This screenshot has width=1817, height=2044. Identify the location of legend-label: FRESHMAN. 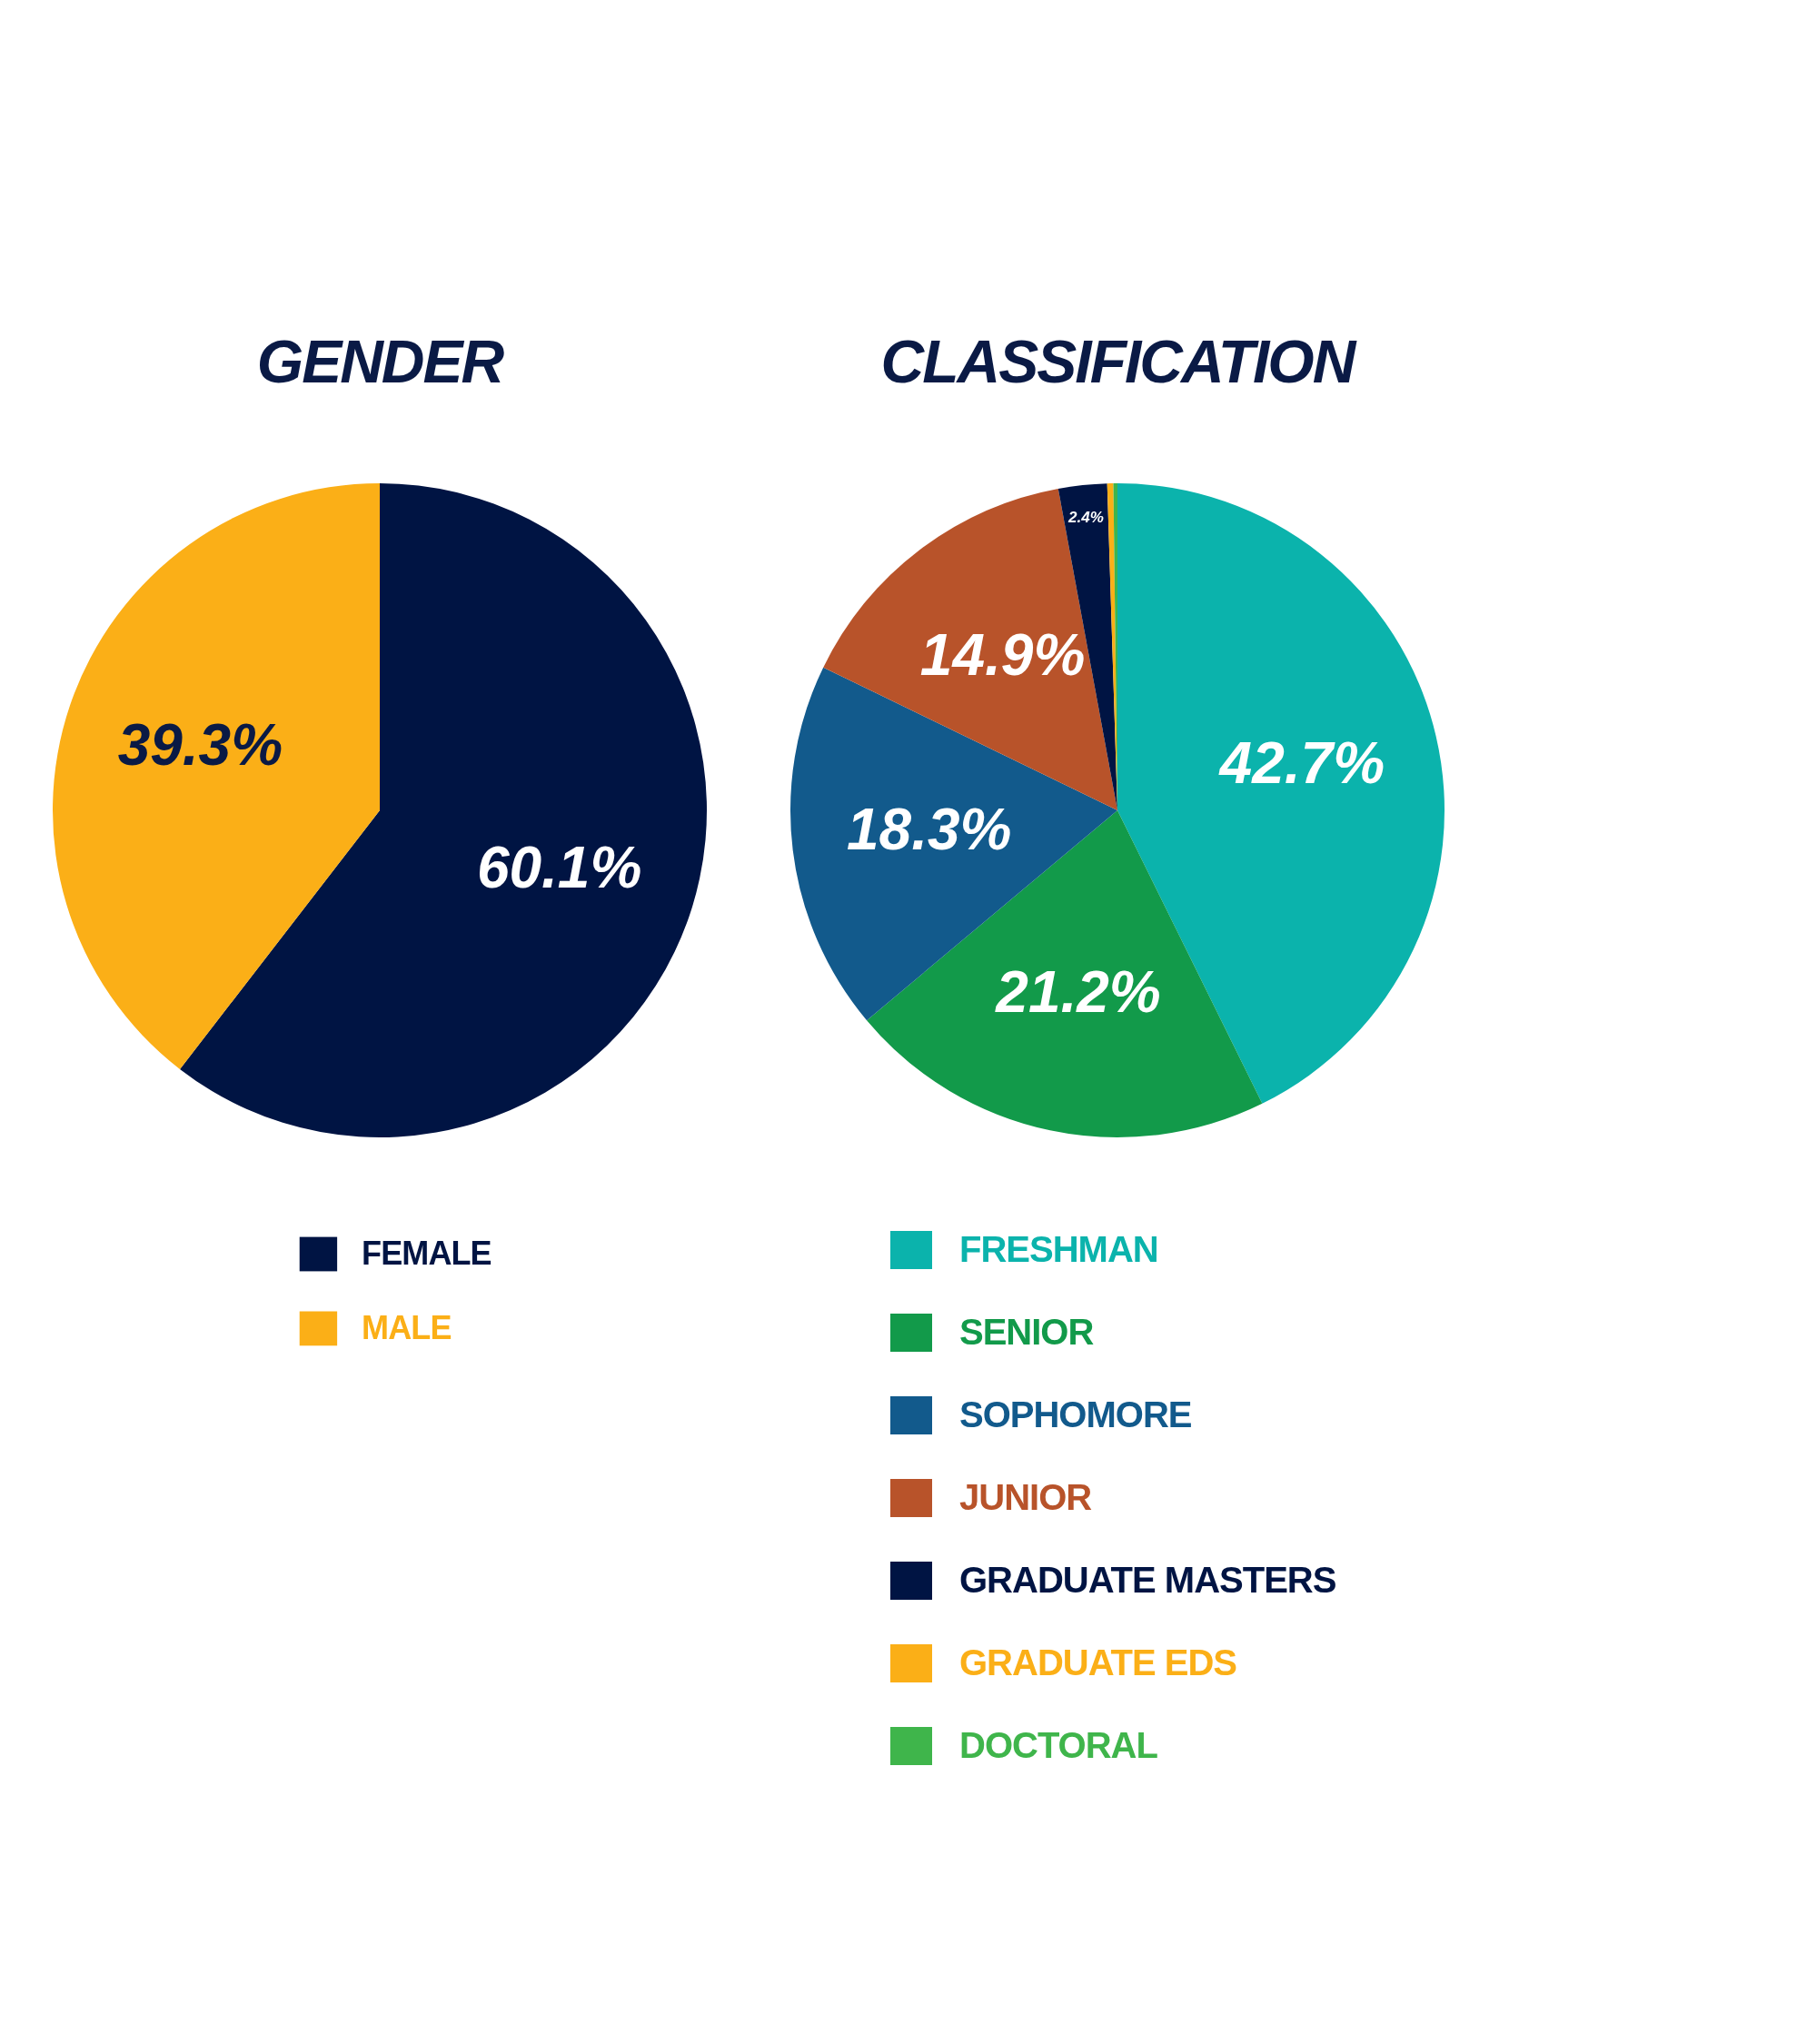
(1058, 1250).